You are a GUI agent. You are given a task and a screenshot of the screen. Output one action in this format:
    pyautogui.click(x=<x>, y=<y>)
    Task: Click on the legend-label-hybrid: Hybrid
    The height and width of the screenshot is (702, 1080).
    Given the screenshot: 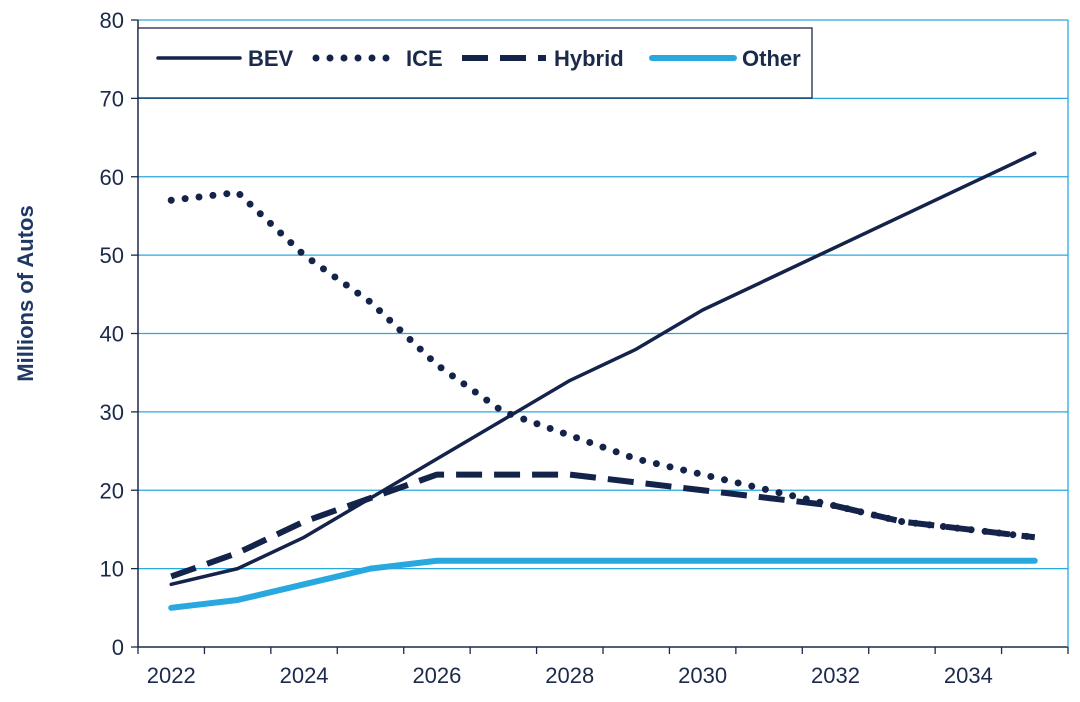 What is the action you would take?
    pyautogui.click(x=589, y=58)
    